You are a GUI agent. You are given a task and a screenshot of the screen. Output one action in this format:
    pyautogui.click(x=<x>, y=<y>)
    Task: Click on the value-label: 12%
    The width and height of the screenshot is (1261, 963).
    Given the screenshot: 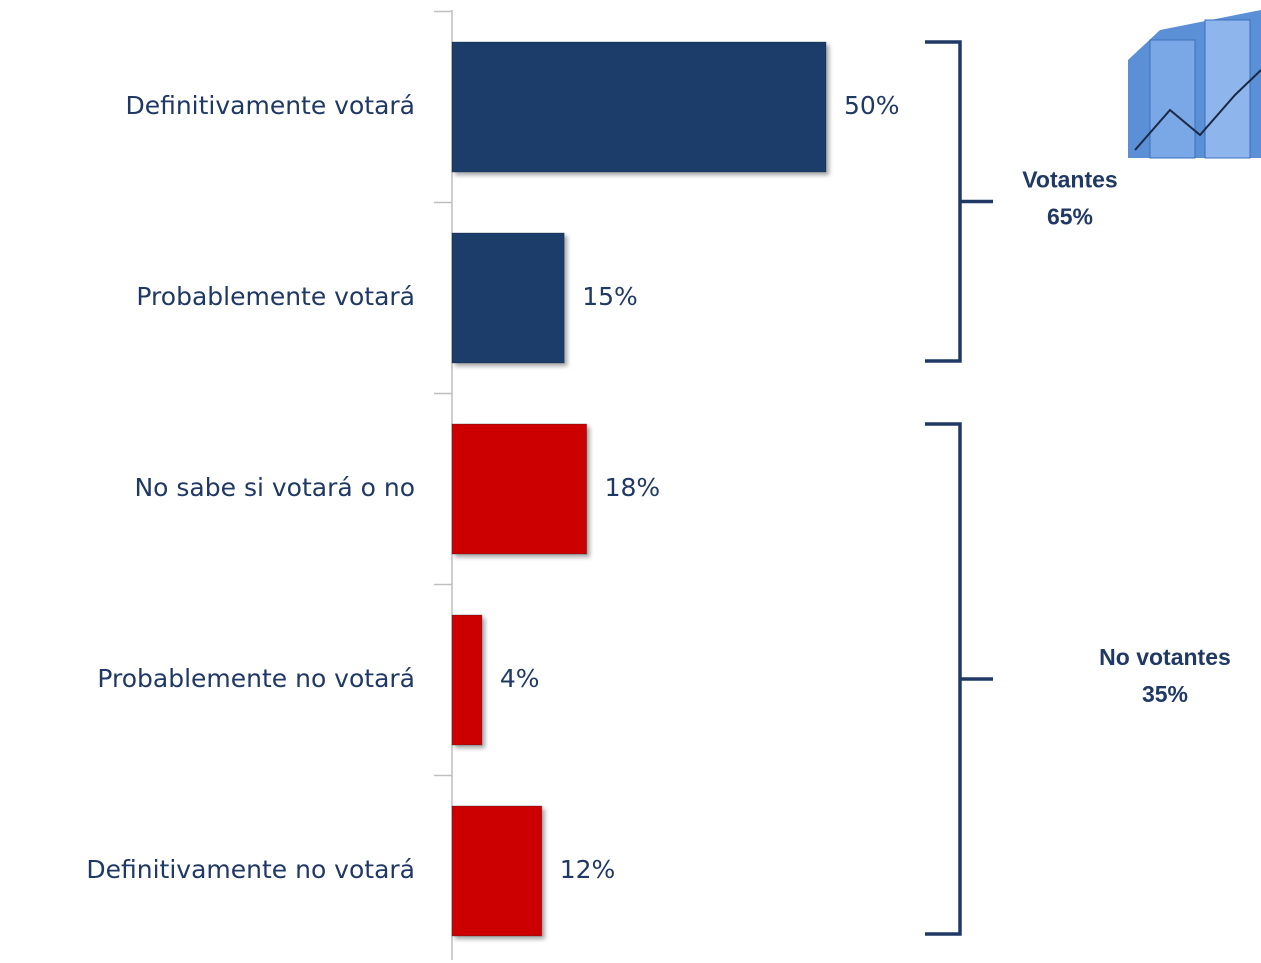 What is the action you would take?
    pyautogui.click(x=588, y=869)
    